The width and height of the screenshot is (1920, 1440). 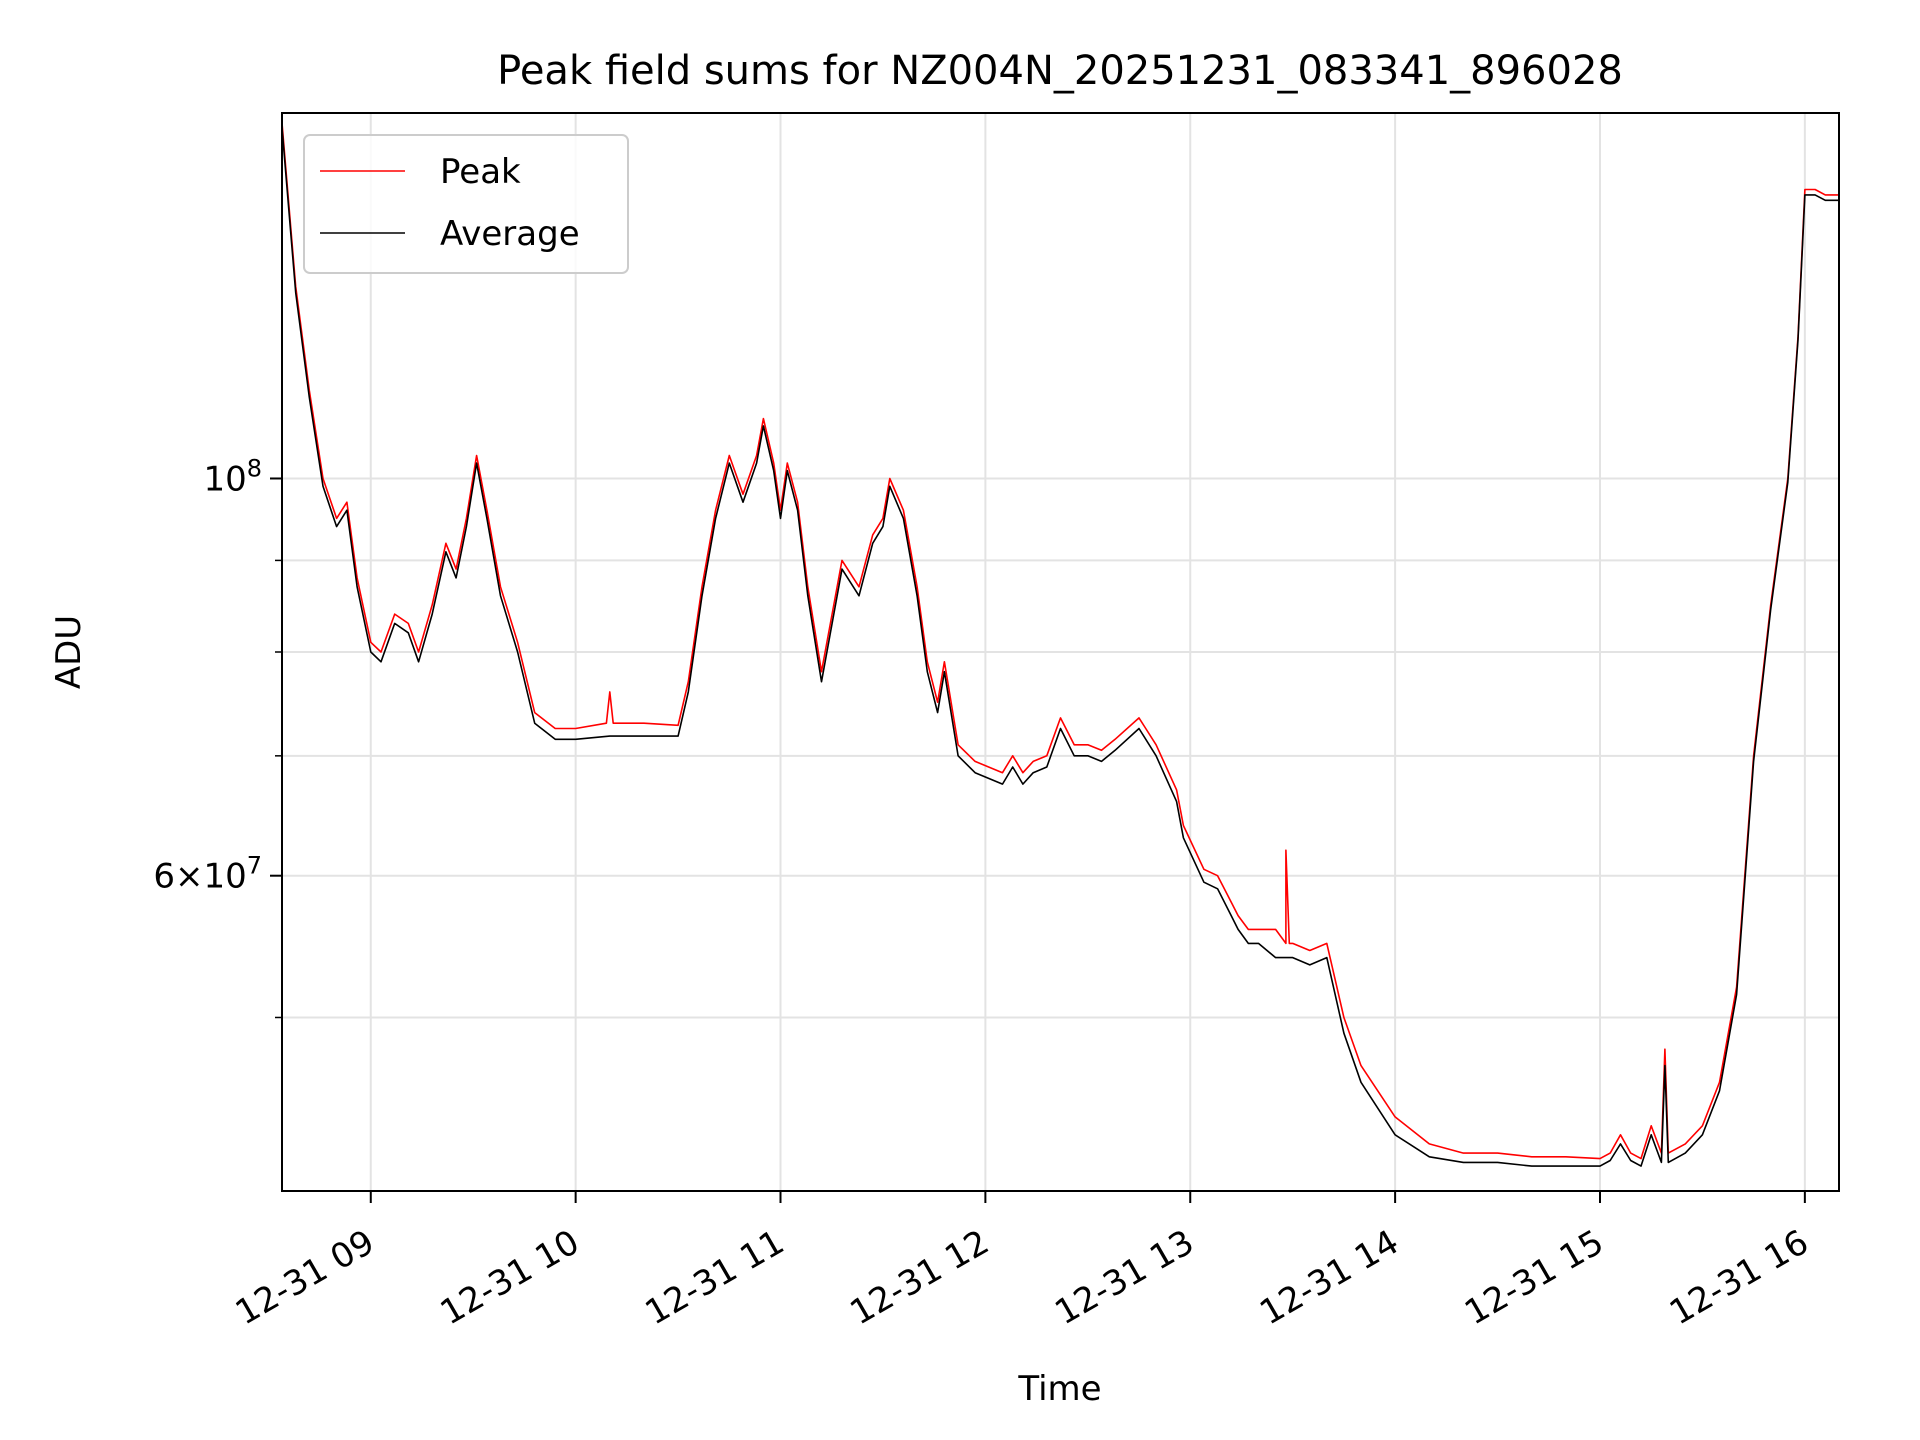 What do you see at coordinates (480, 172) in the screenshot?
I see `legend-label-peak: Peak` at bounding box center [480, 172].